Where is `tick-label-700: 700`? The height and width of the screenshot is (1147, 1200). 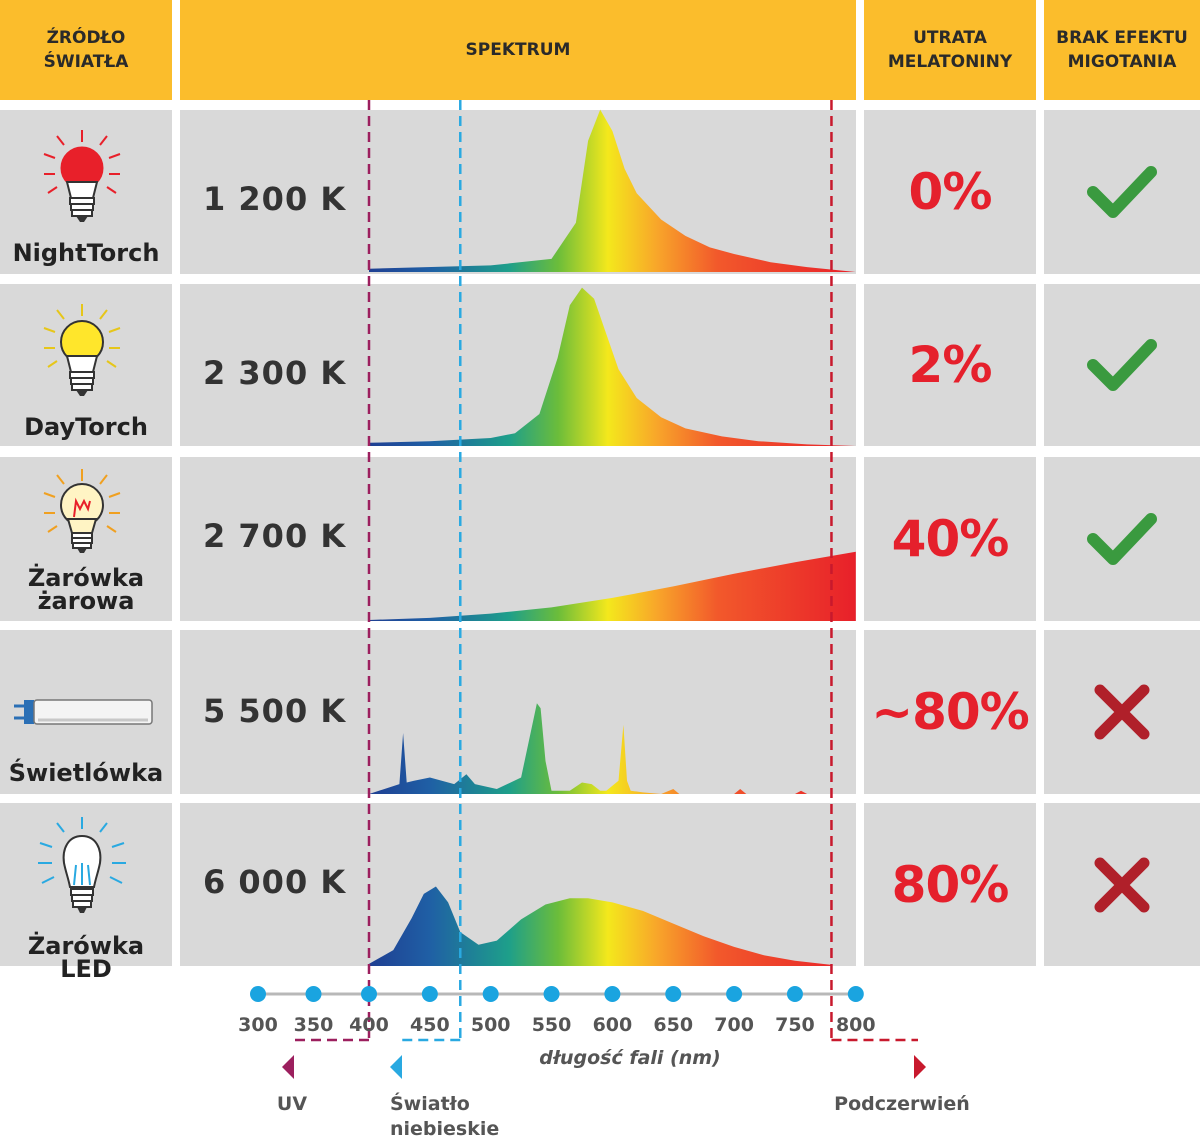
tick-label-700: 700 is located at coordinates (734, 1025).